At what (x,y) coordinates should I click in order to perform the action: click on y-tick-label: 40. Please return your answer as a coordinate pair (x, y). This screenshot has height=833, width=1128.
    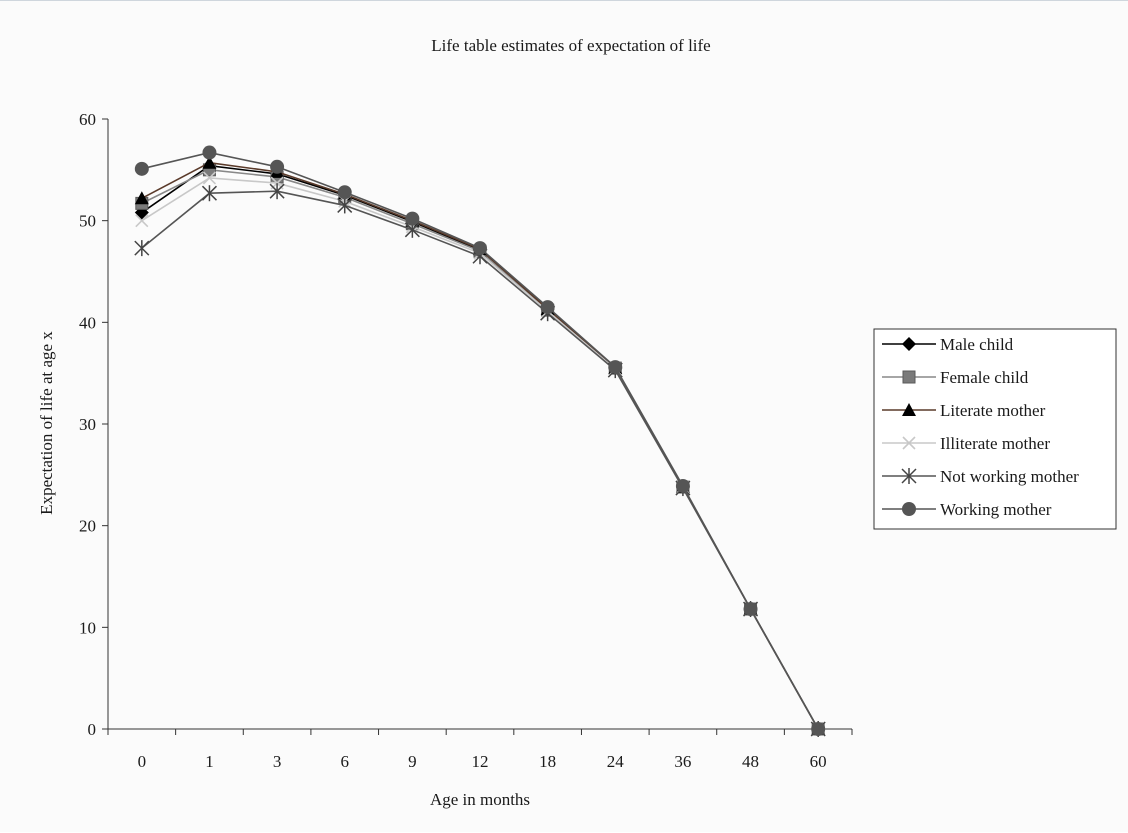
    Looking at the image, I should click on (87, 322).